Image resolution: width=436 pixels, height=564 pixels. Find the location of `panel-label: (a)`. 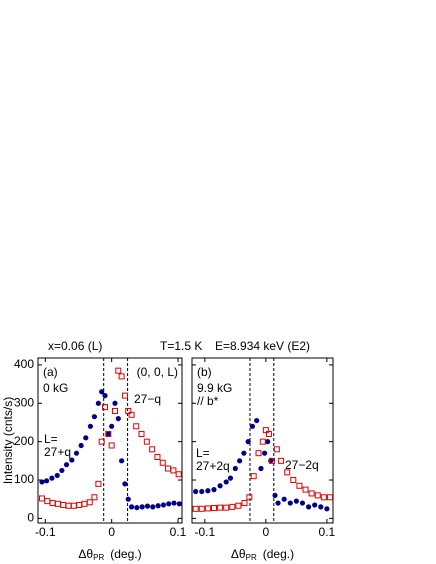

panel-label: (a) is located at coordinates (50, 372).